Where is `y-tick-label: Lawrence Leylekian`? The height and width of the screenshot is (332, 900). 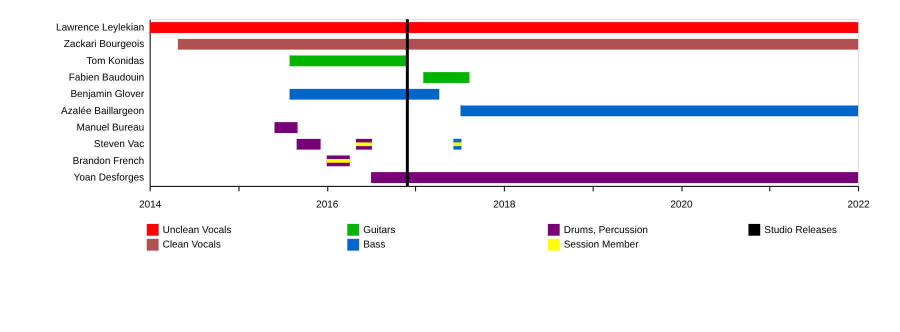 y-tick-label: Lawrence Leylekian is located at coordinates (100, 28).